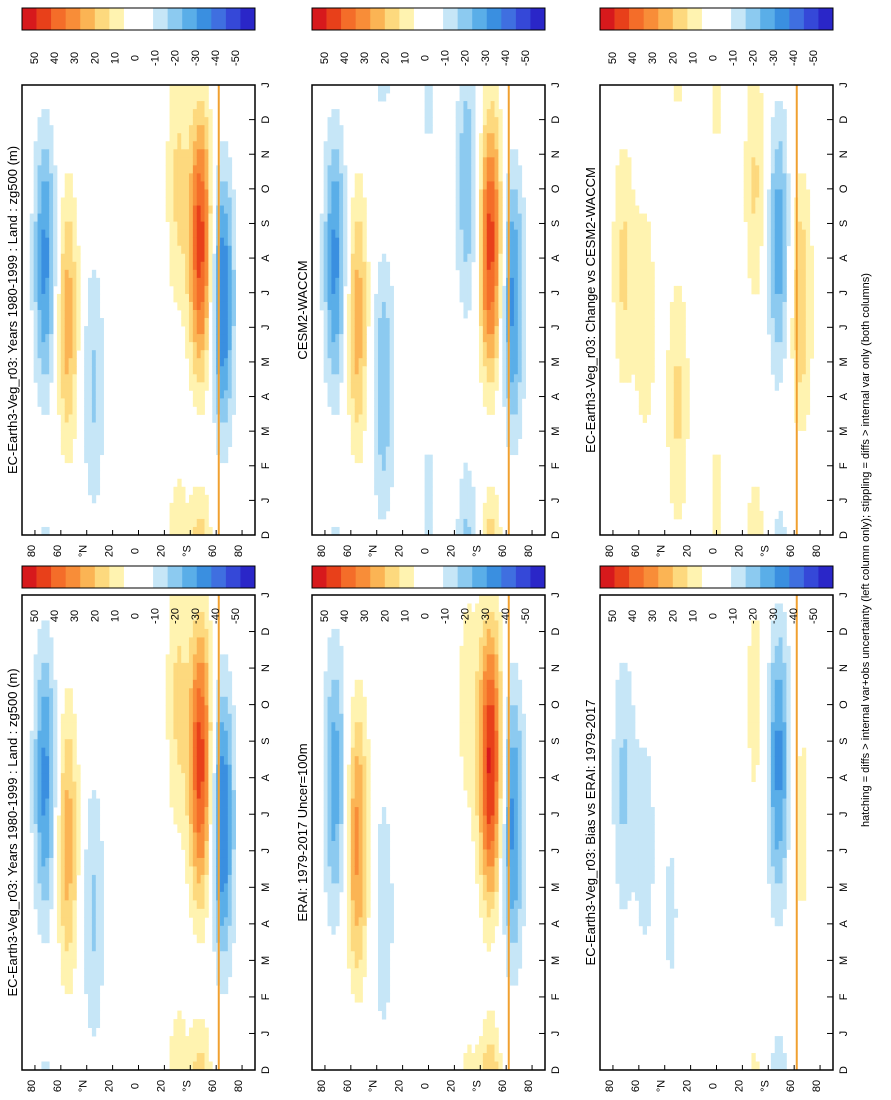 The image size is (891, 1100). Describe the element at coordinates (428, 594) in the screenshot. I see `colorbar: 50 40 30 20 10 0 -10 -20 -30 -40 -50` at that location.